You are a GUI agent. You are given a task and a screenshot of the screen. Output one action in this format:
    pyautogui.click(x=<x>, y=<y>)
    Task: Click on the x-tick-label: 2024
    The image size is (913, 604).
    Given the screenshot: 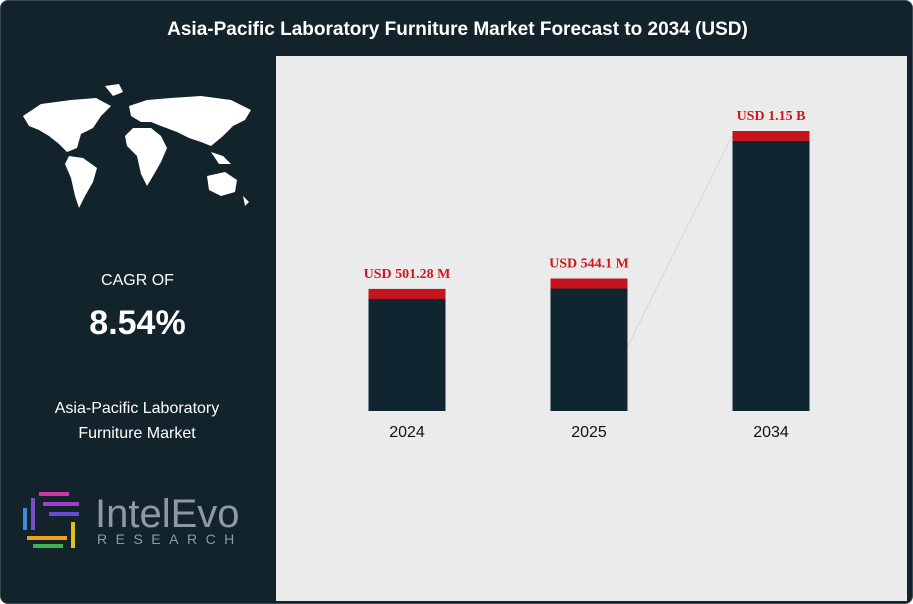 What is the action you would take?
    pyautogui.click(x=407, y=432)
    